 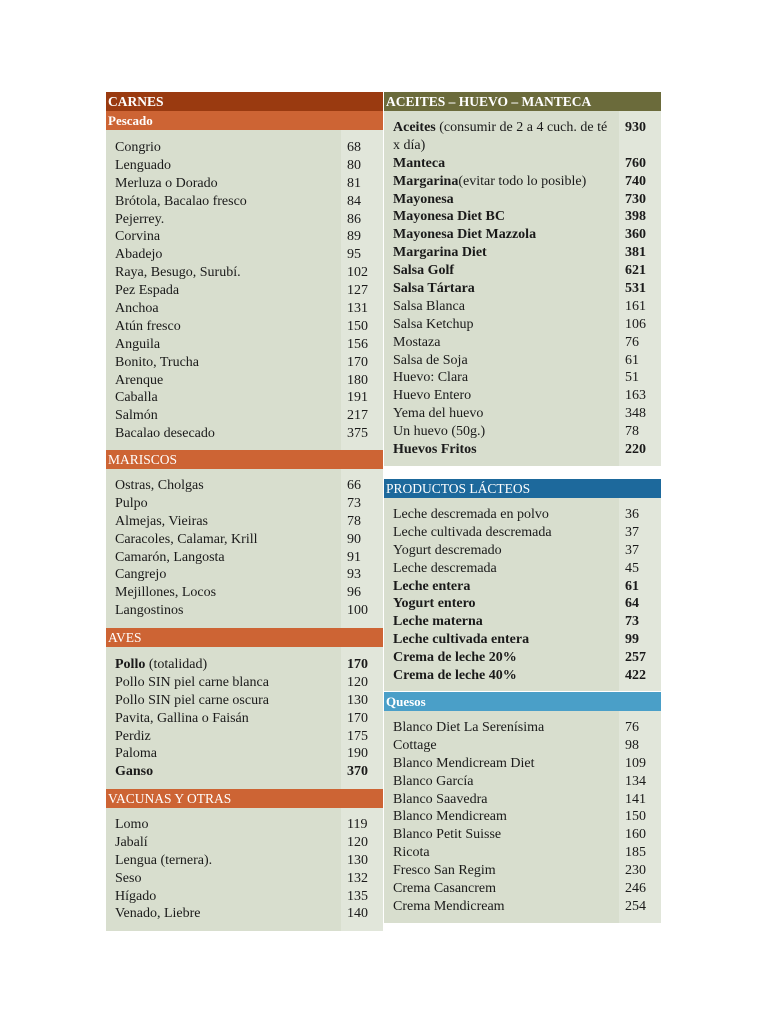 I want to click on table-row: Arenque 180, so click(x=249, y=381).